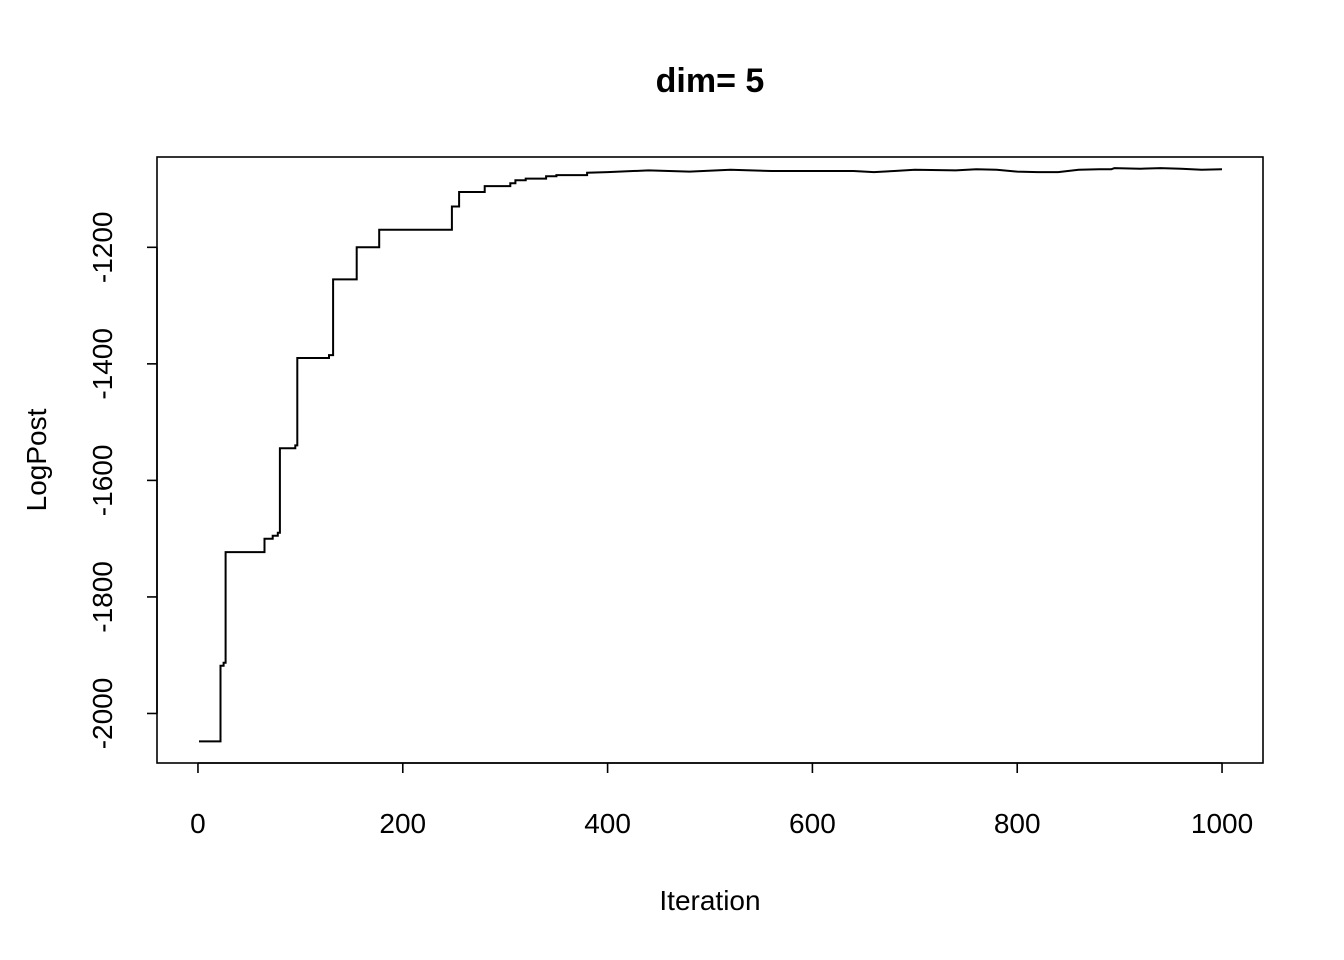 This screenshot has width=1344, height=960. Describe the element at coordinates (102, 714) in the screenshot. I see `y-tick-label: -2000` at that location.